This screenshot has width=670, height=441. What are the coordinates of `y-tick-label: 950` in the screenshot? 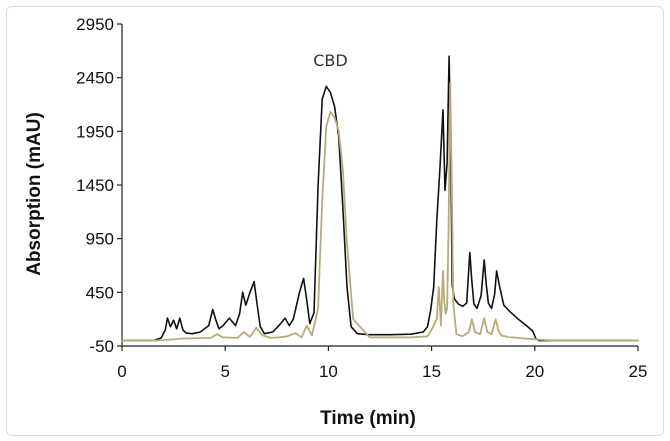 It's located at (100, 239).